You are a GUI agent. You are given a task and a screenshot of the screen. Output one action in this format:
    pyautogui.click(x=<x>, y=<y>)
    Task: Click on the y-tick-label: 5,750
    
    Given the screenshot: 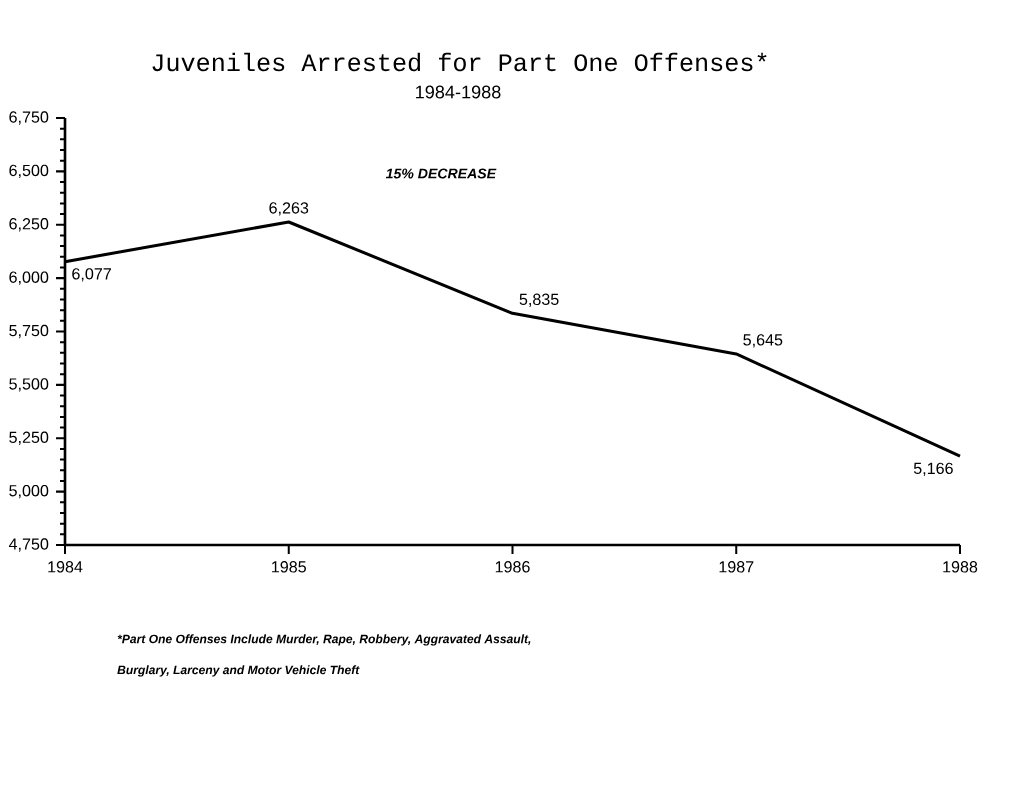 What is the action you would take?
    pyautogui.click(x=29, y=331)
    